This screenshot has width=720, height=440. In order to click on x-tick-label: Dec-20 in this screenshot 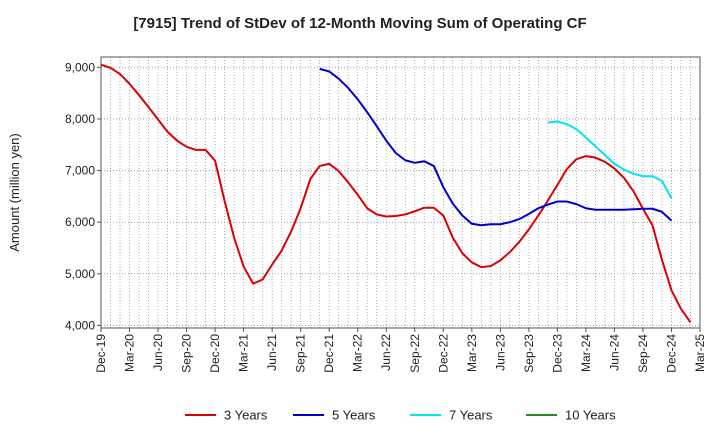, I will do `click(215, 353)`.